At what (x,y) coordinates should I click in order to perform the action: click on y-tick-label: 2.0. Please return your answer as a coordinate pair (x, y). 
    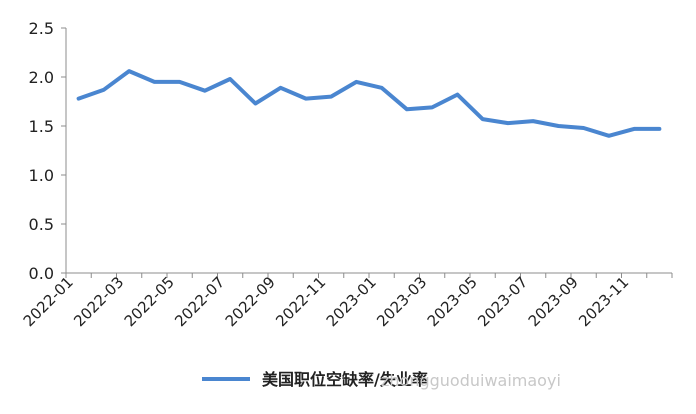
    Looking at the image, I should click on (41, 77).